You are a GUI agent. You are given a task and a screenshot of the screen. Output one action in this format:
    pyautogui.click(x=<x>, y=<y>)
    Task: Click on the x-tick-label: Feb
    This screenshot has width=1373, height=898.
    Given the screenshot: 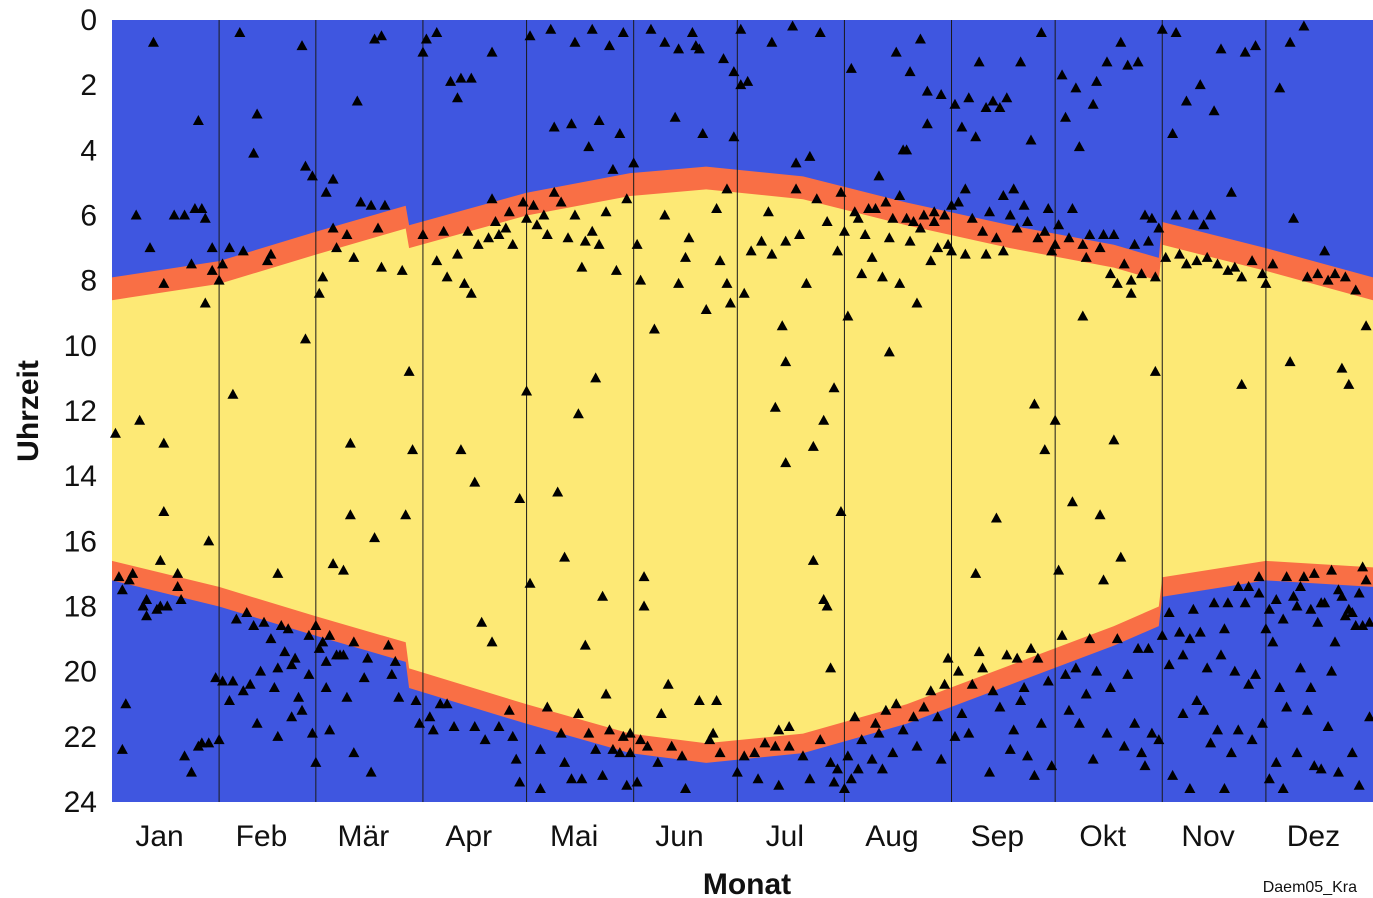 What is the action you would take?
    pyautogui.click(x=262, y=836)
    